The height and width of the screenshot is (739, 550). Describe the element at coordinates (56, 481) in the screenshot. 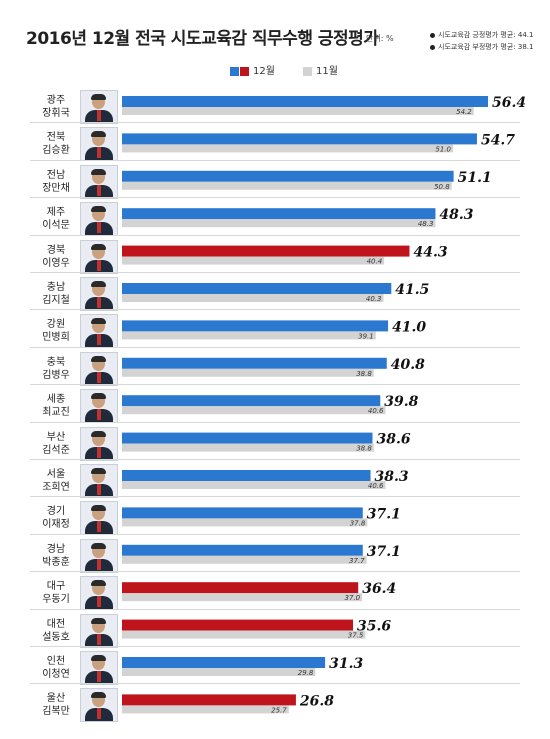

I see `row-label: 서울 조희연` at that location.